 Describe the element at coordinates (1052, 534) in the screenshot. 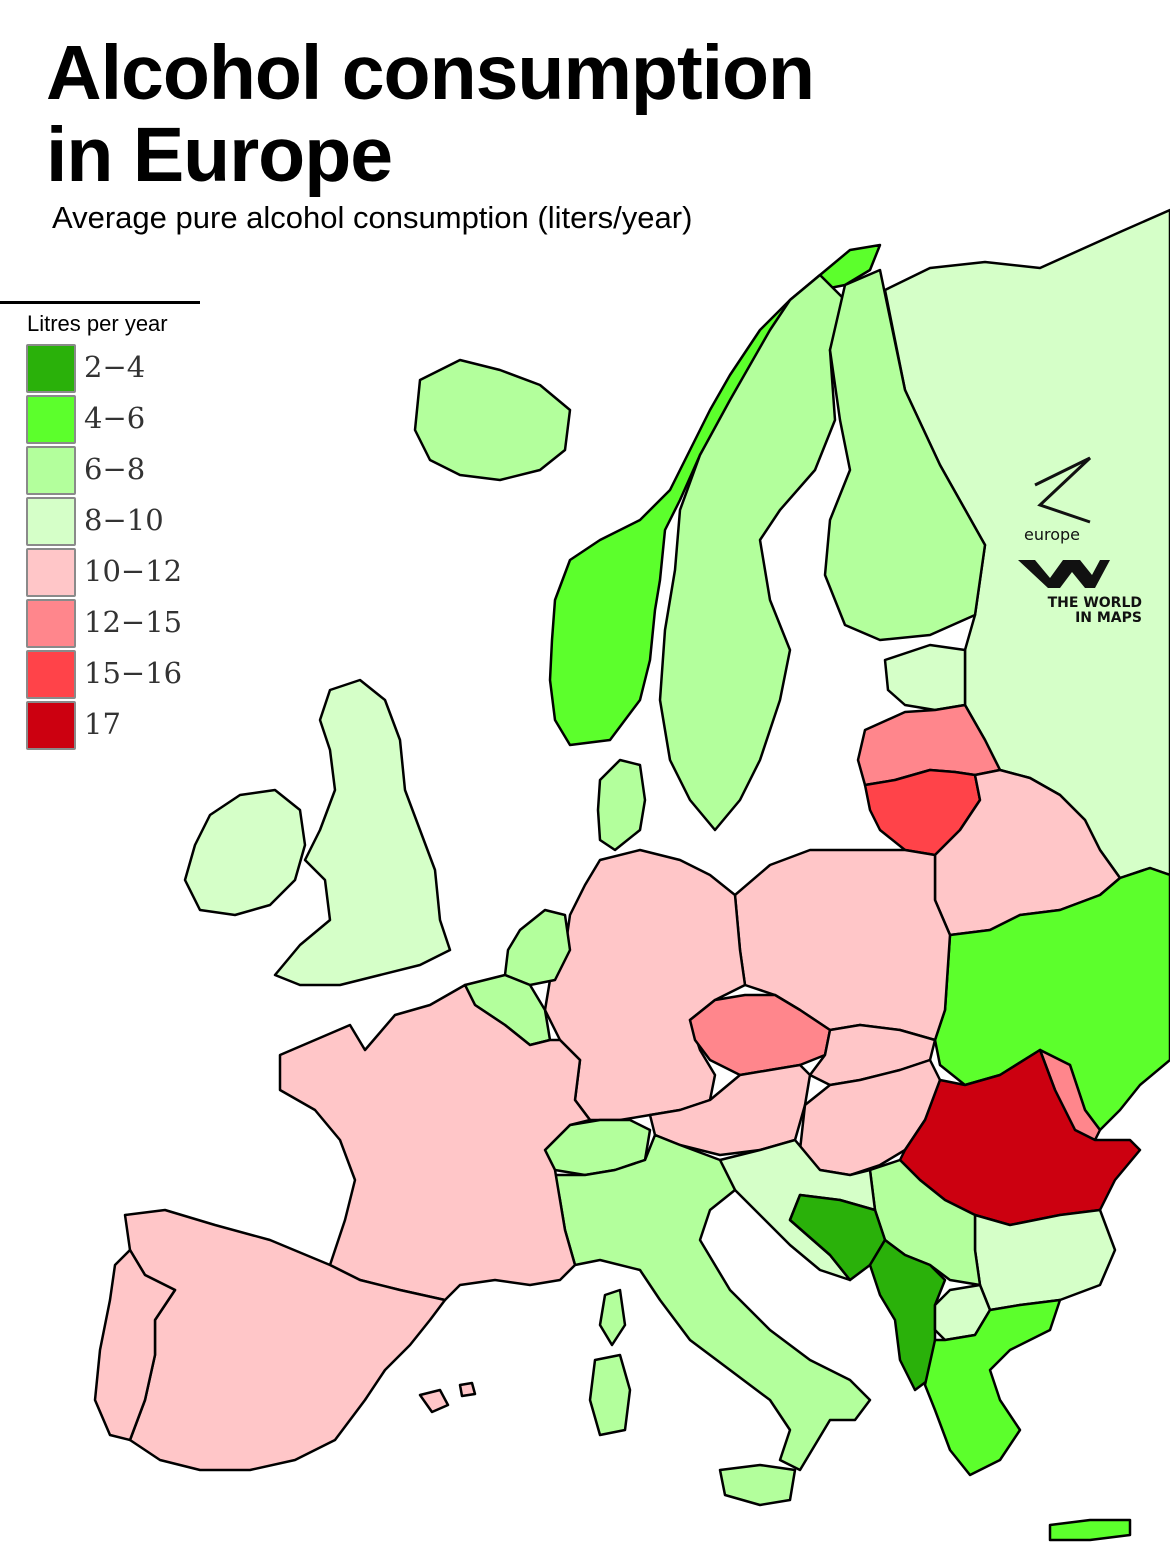

I see `europe-logo-text: europe` at that location.